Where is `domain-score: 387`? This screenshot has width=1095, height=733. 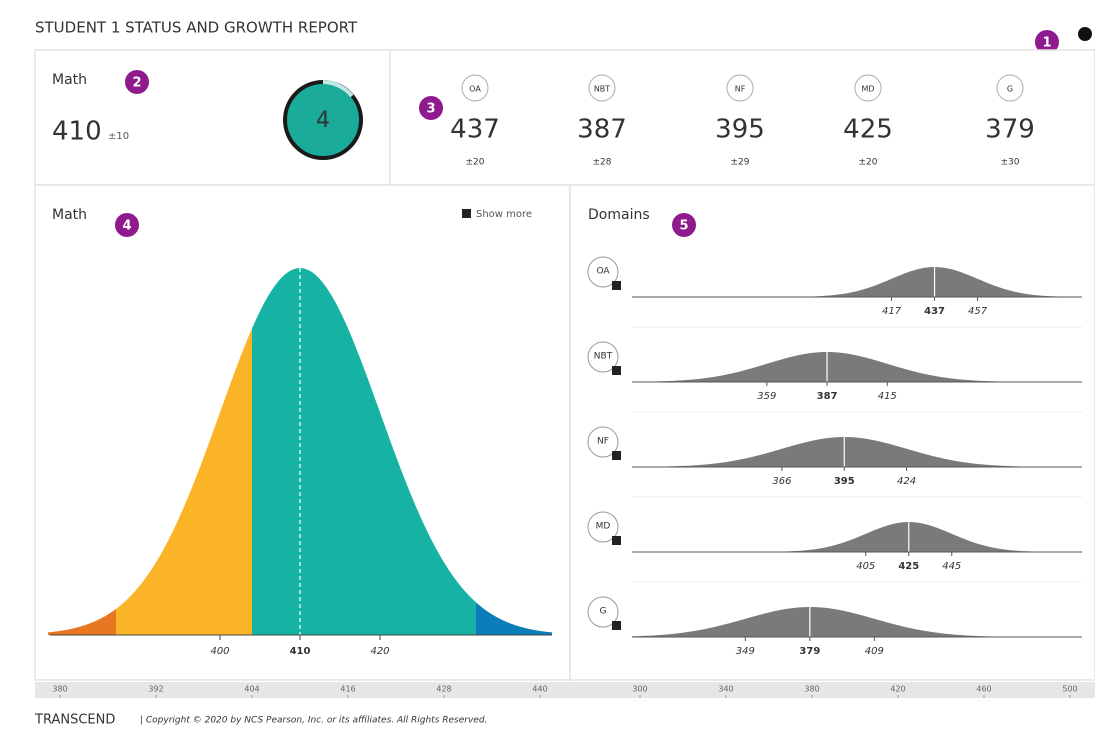
domain-score: 387 is located at coordinates (602, 130).